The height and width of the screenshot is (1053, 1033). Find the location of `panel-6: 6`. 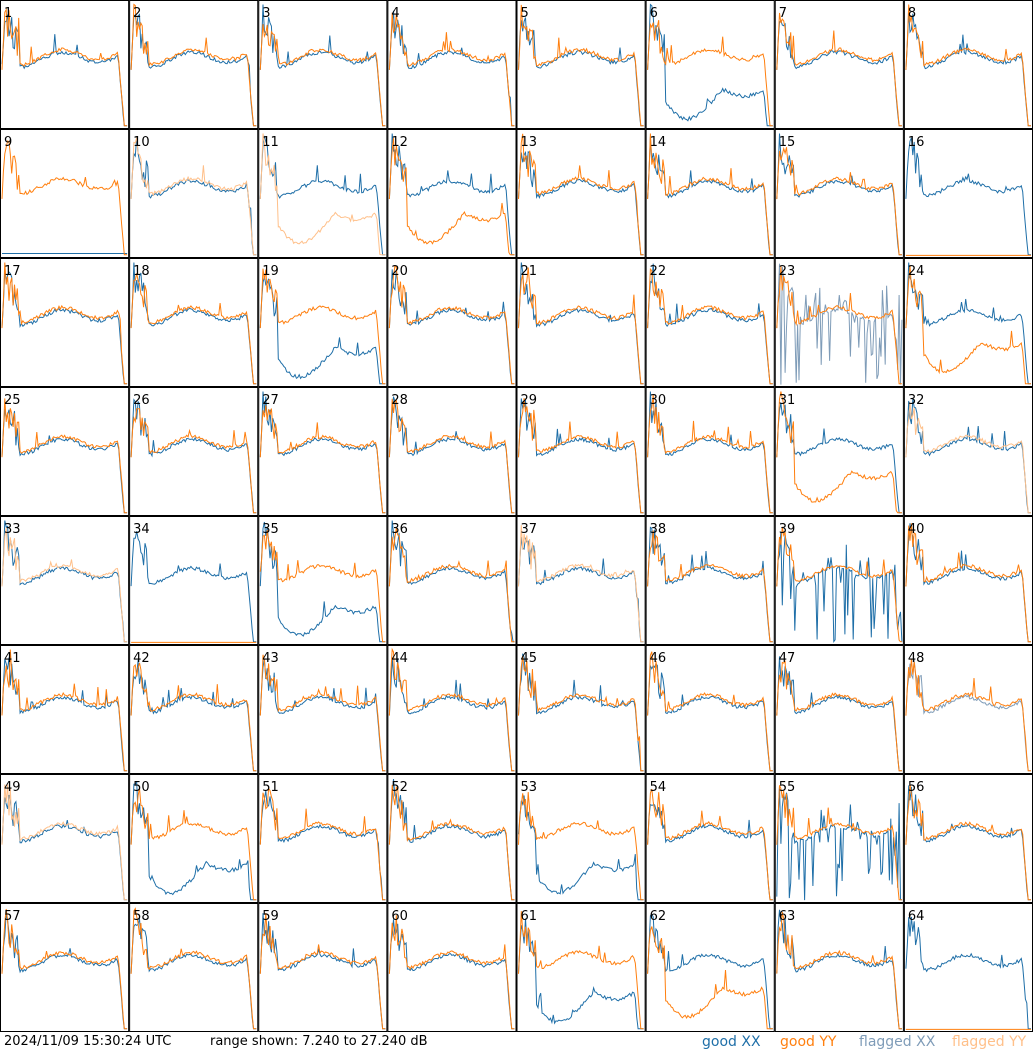

panel-6: 6 is located at coordinates (710, 64).